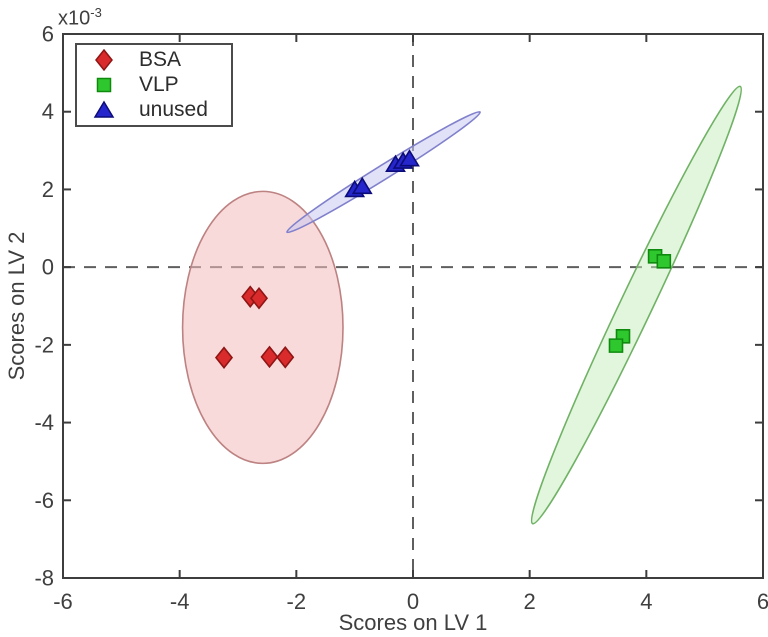 The image size is (768, 637). Describe the element at coordinates (44, 344) in the screenshot. I see `y-tick-label: -2` at that location.